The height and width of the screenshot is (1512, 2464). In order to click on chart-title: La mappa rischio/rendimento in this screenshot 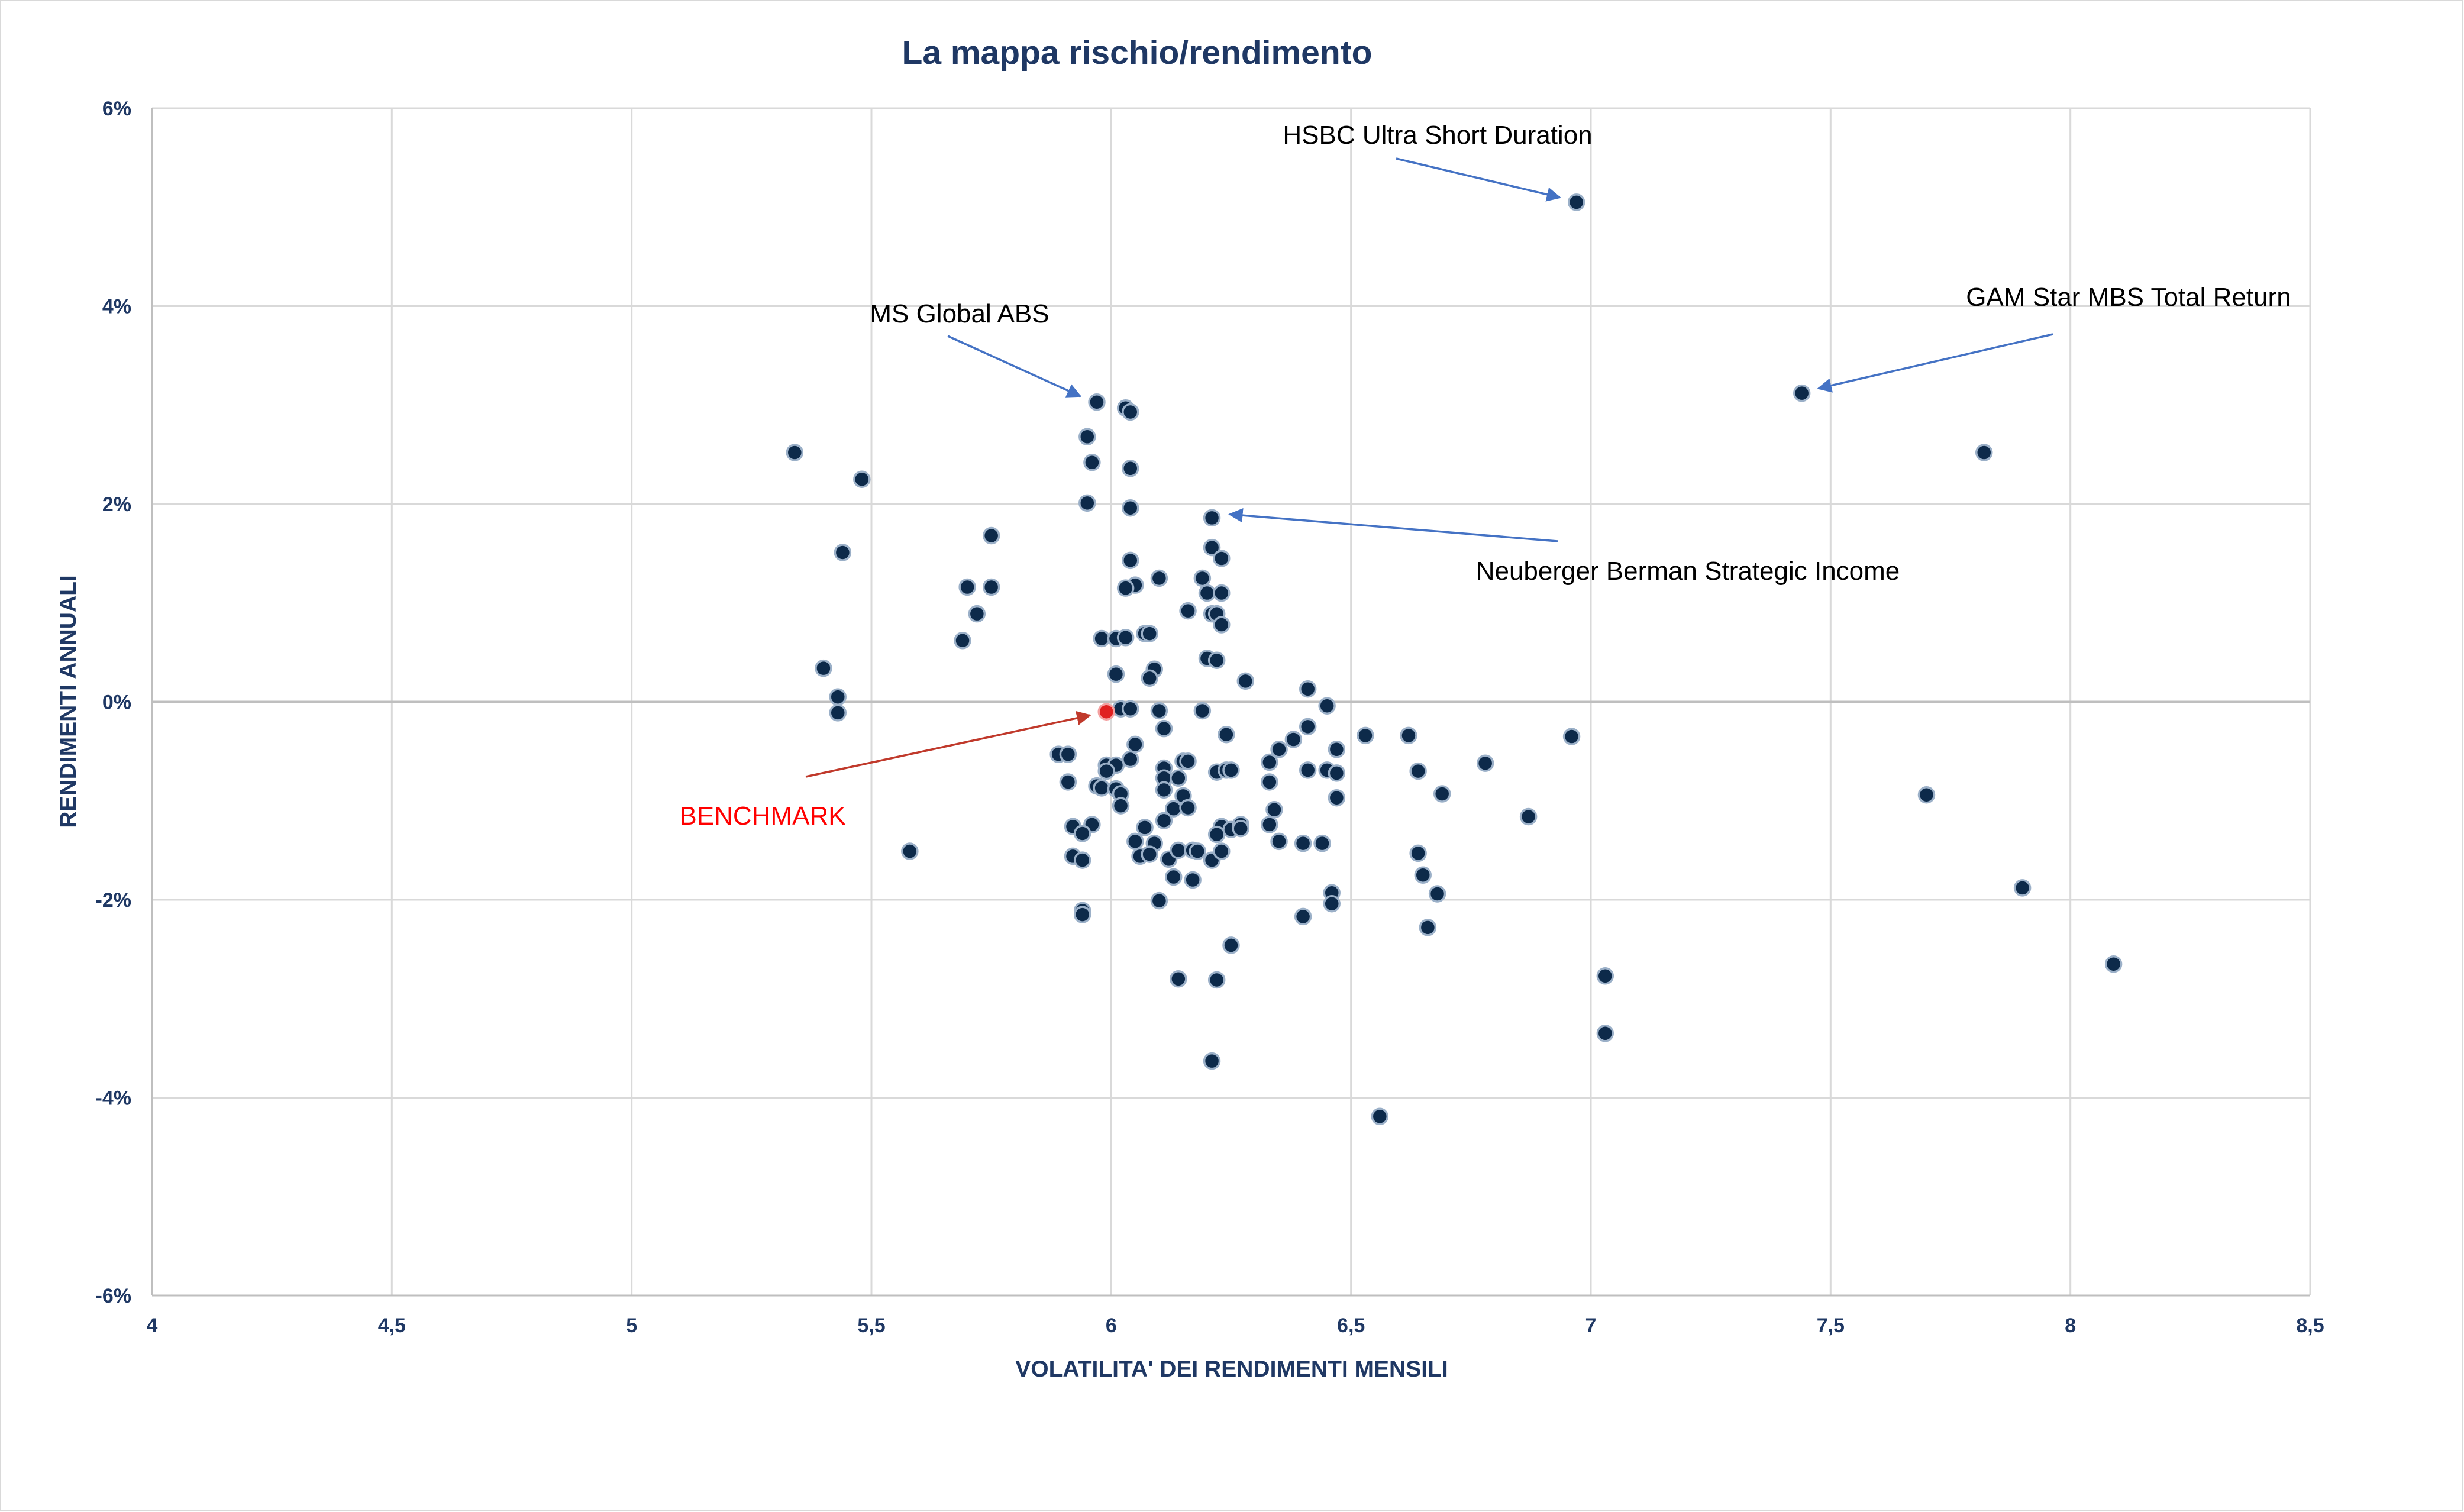, I will do `click(1137, 53)`.